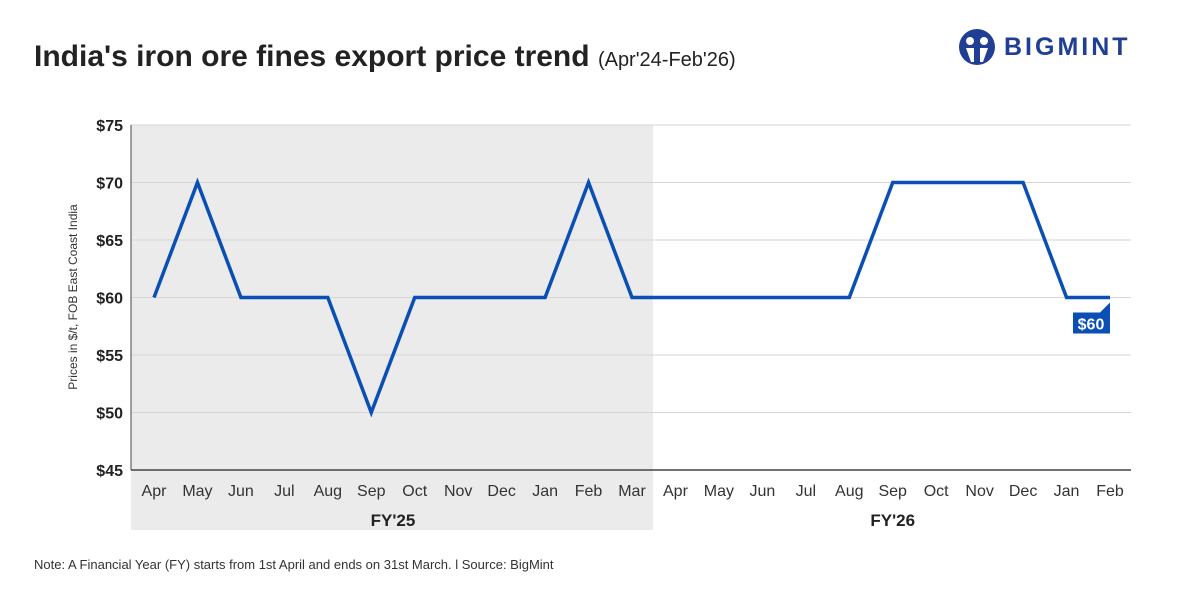 This screenshot has height=600, width=1200. Describe the element at coordinates (109, 299) in the screenshot. I see `y-tick-label: $60` at that location.